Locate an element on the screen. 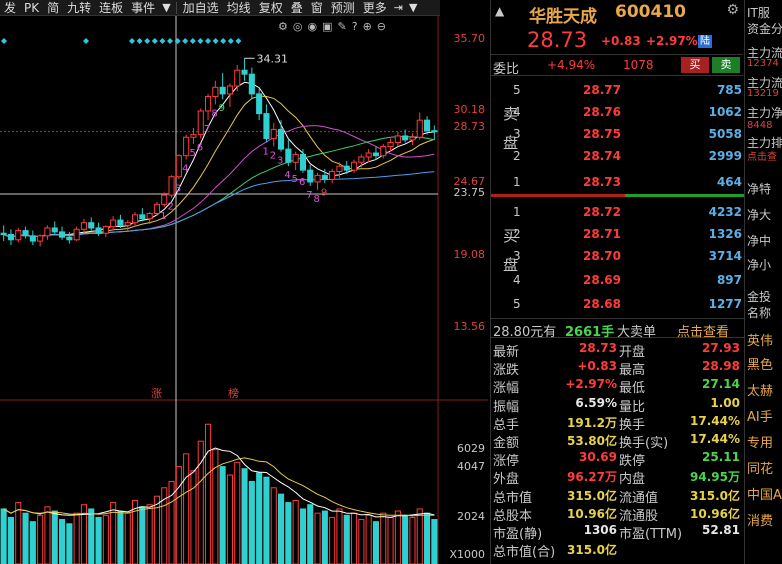  td-count-down: 1 is located at coordinates (265, 152).